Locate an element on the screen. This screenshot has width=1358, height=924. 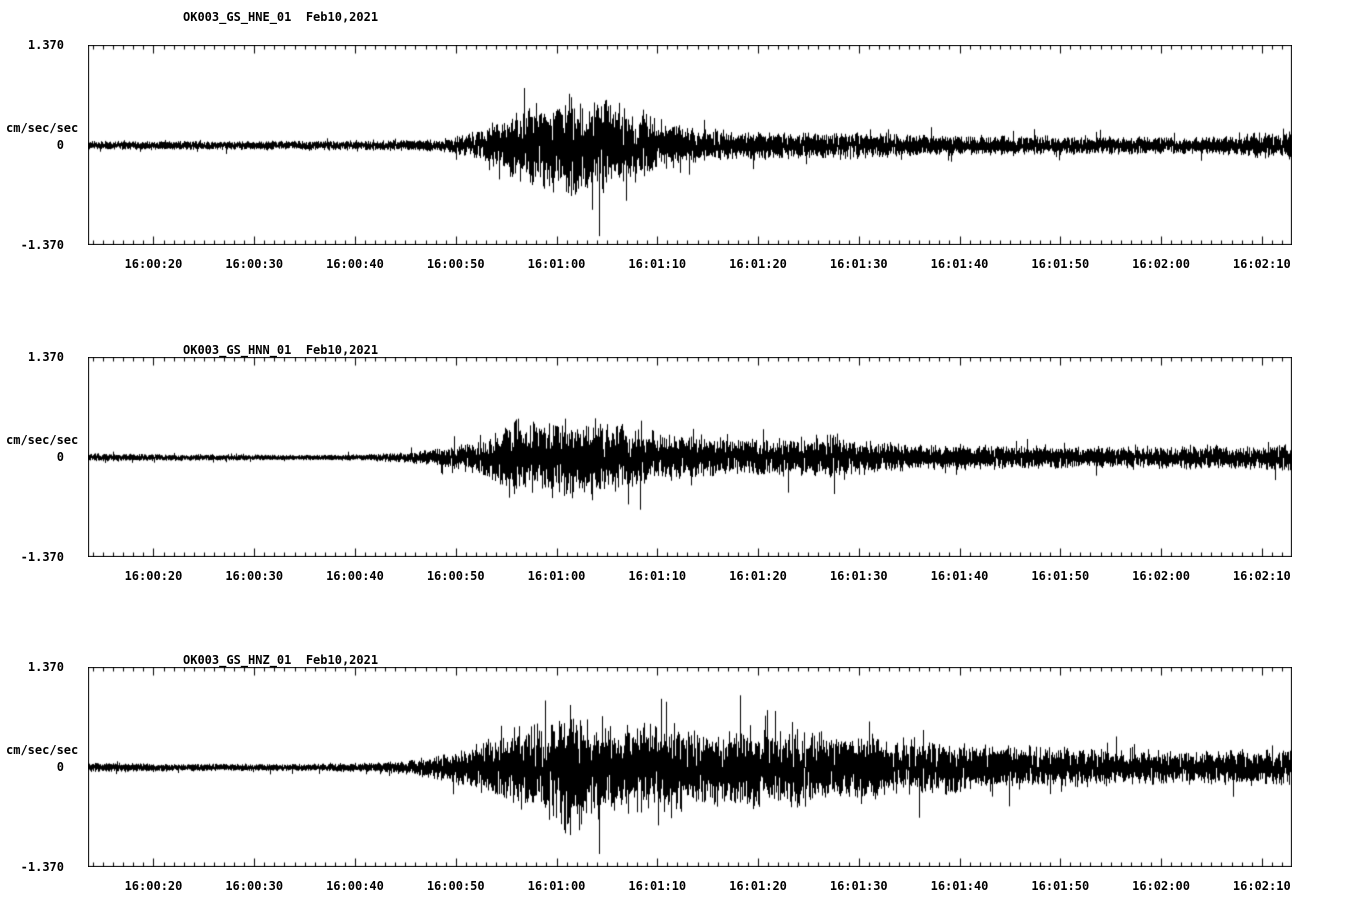
trace-title-hne: OK003_GS_HNE_01 Feb10,2021 is located at coordinates (281, 17).